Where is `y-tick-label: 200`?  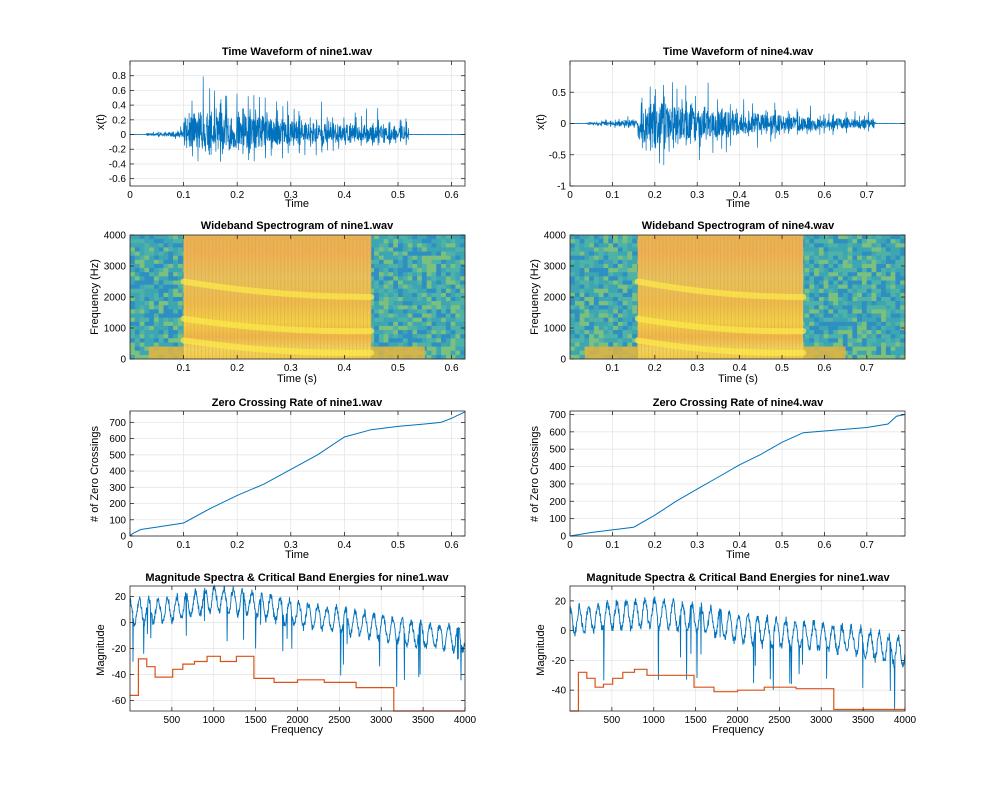 y-tick-label: 200 is located at coordinates (117, 504).